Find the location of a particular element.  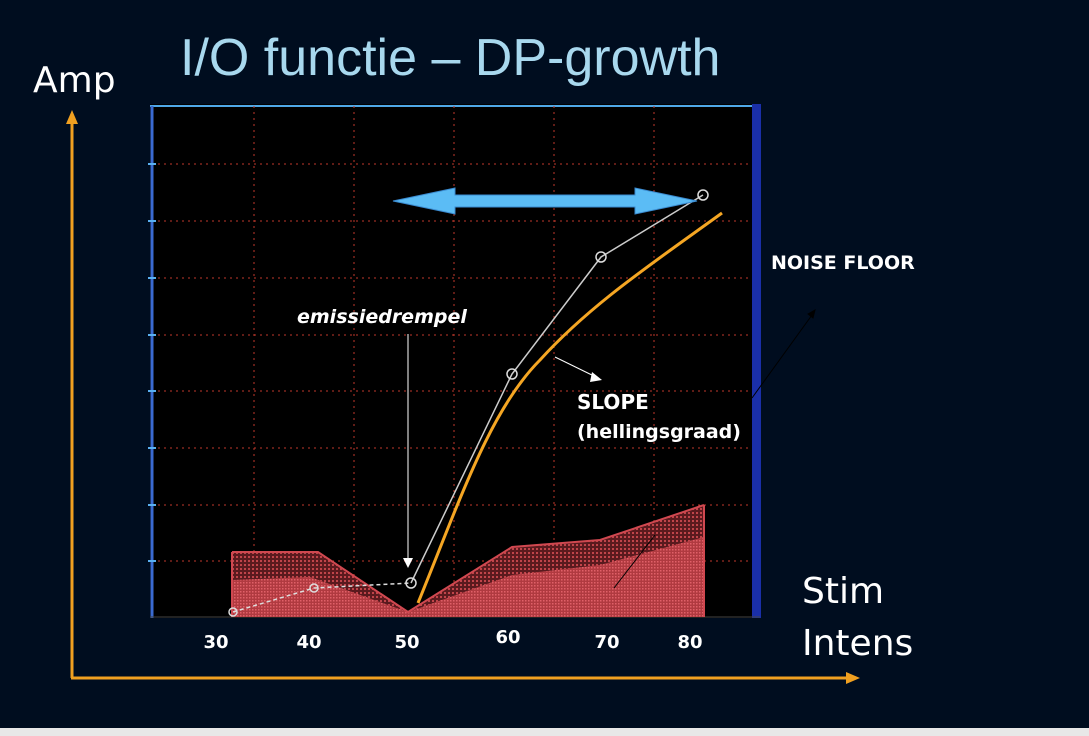

threshold-pointer is located at coordinates (408, 451).